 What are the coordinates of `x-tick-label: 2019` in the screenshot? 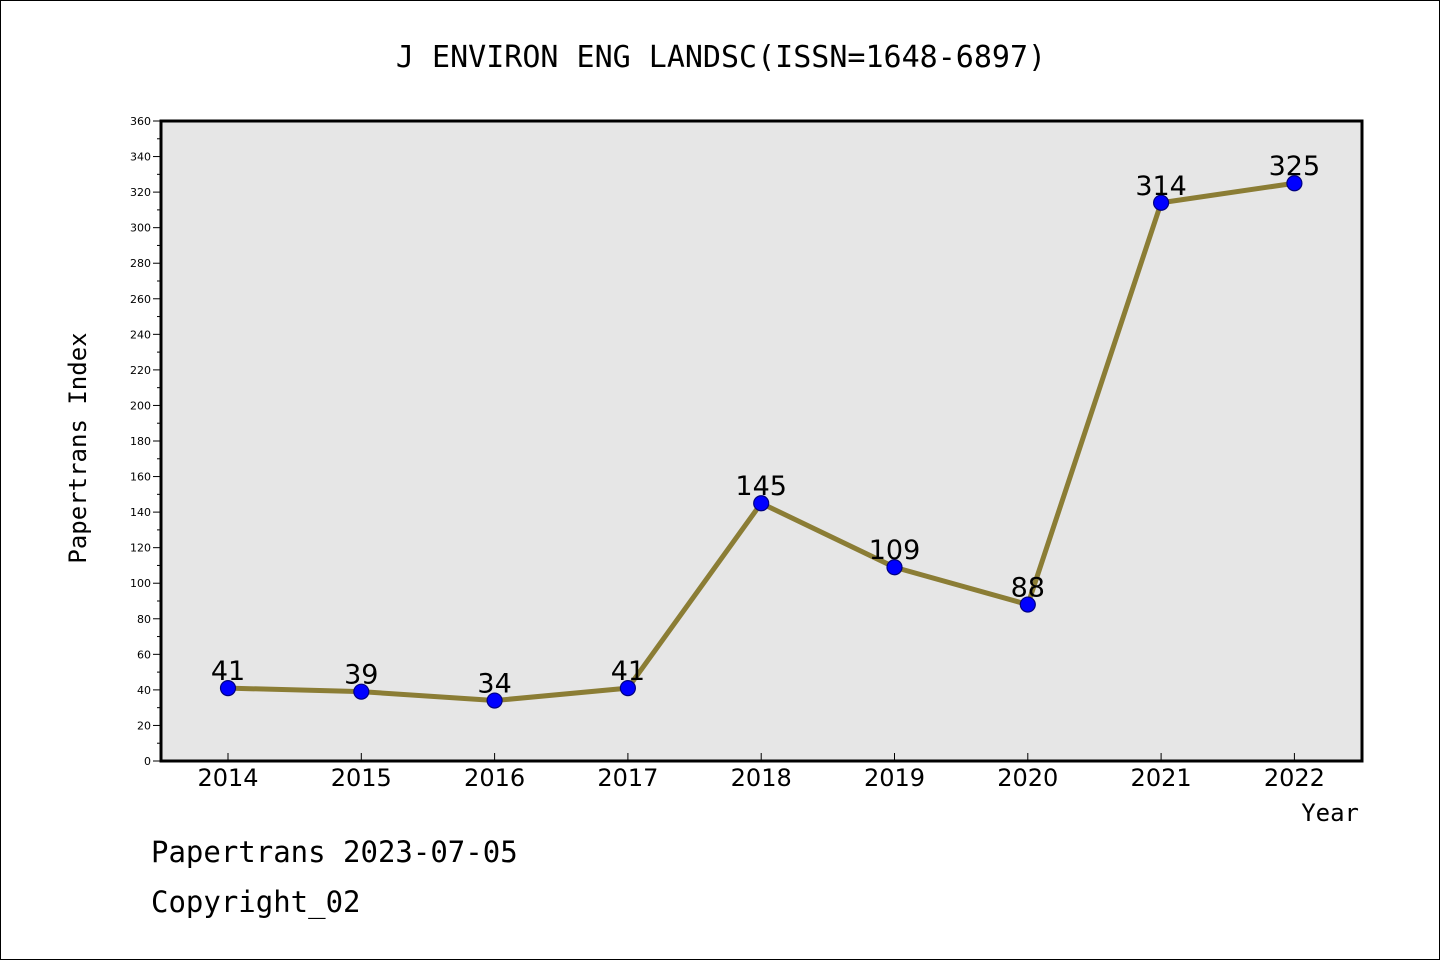 It's located at (894, 778).